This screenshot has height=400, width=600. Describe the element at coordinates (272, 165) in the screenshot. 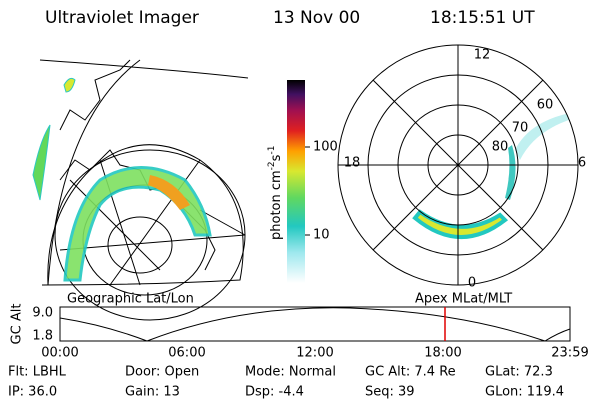

I see `exponent: -2` at that location.